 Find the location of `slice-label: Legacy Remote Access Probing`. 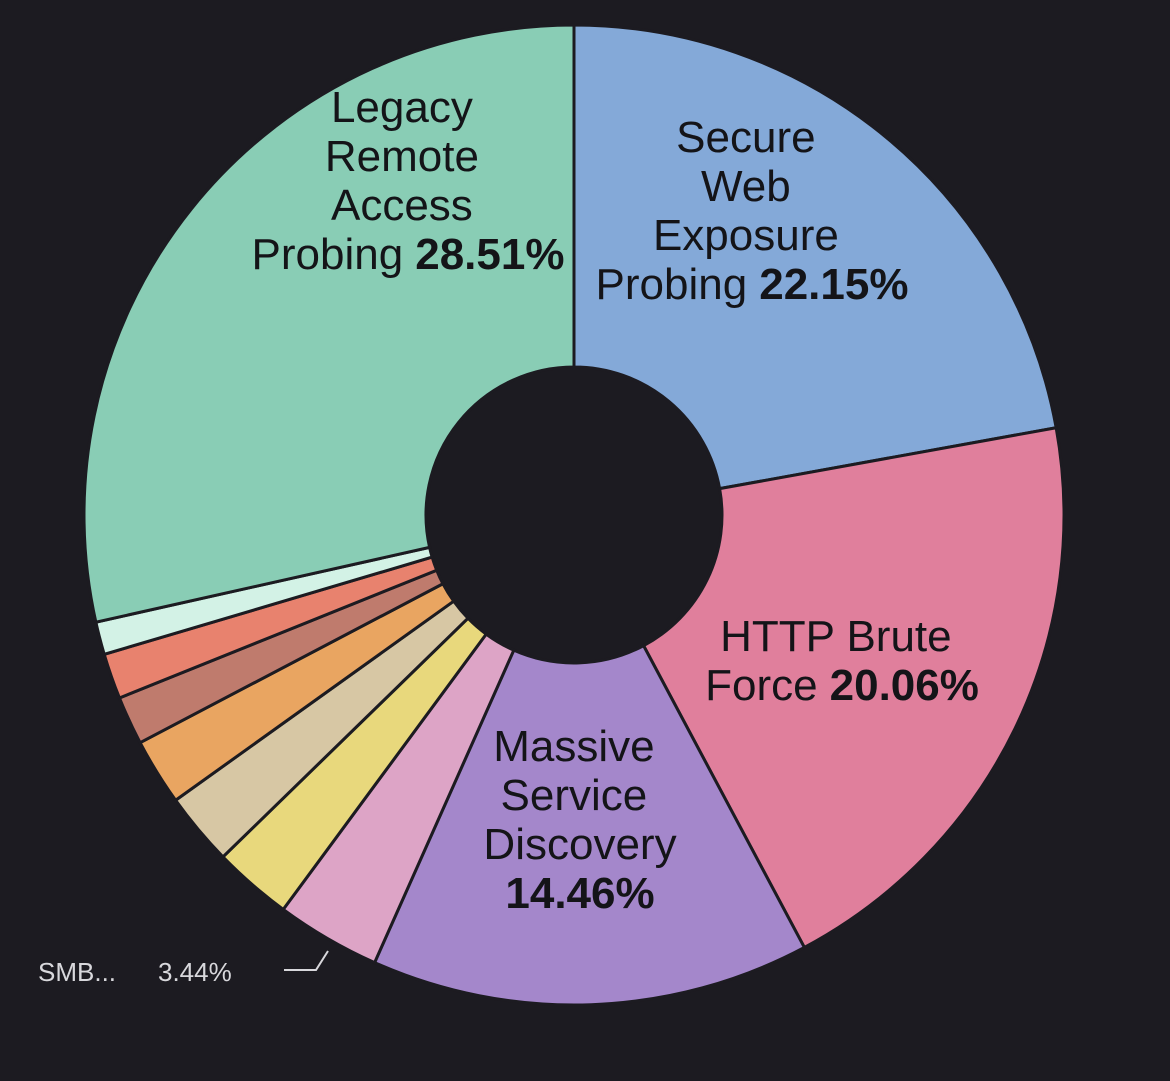

slice-label: Legacy Remote Access Probing is located at coordinates (372, 181).